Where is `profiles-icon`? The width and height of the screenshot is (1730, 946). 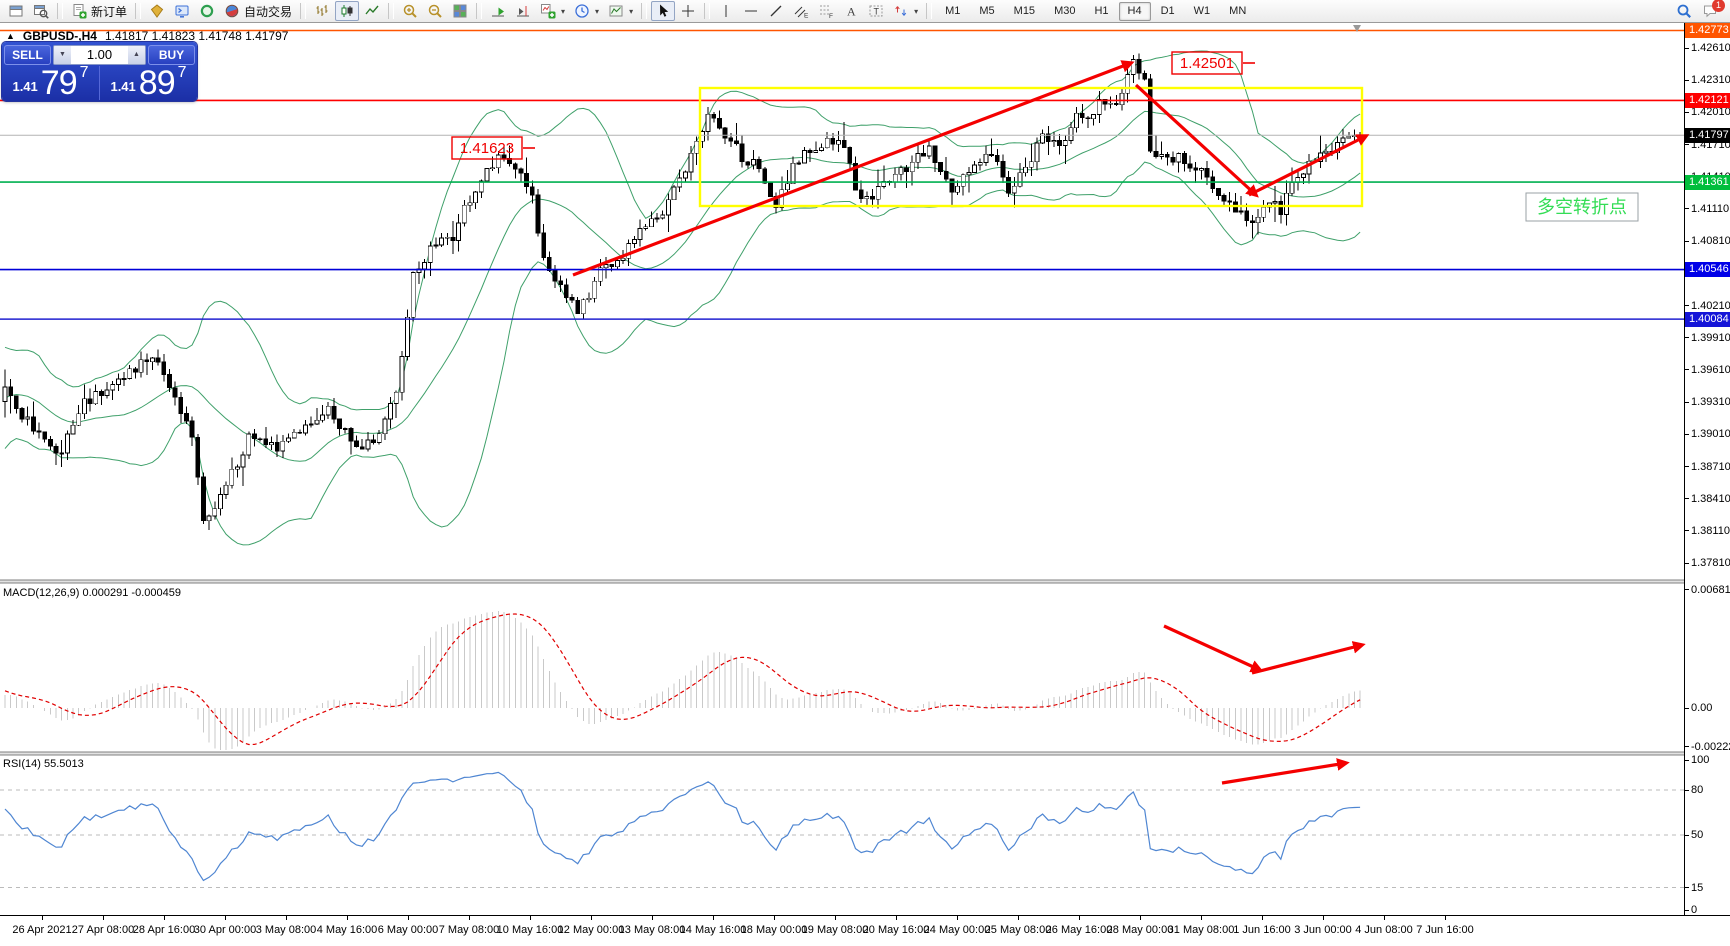 profiles-icon is located at coordinates (41, 11).